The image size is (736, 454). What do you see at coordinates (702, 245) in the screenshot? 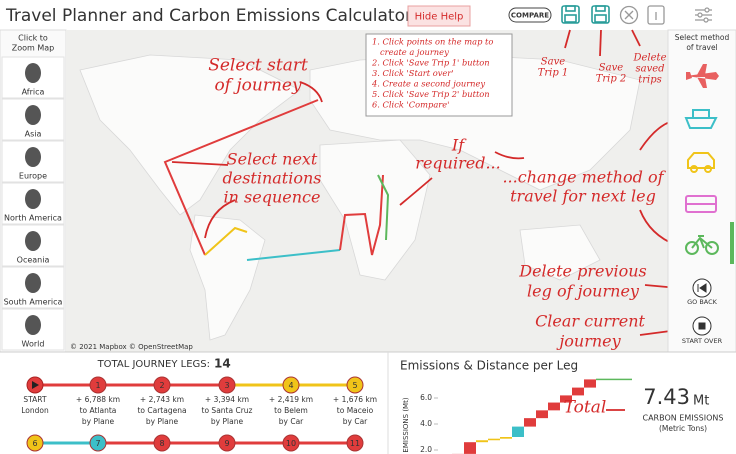
I see `bike-button` at bounding box center [702, 245].